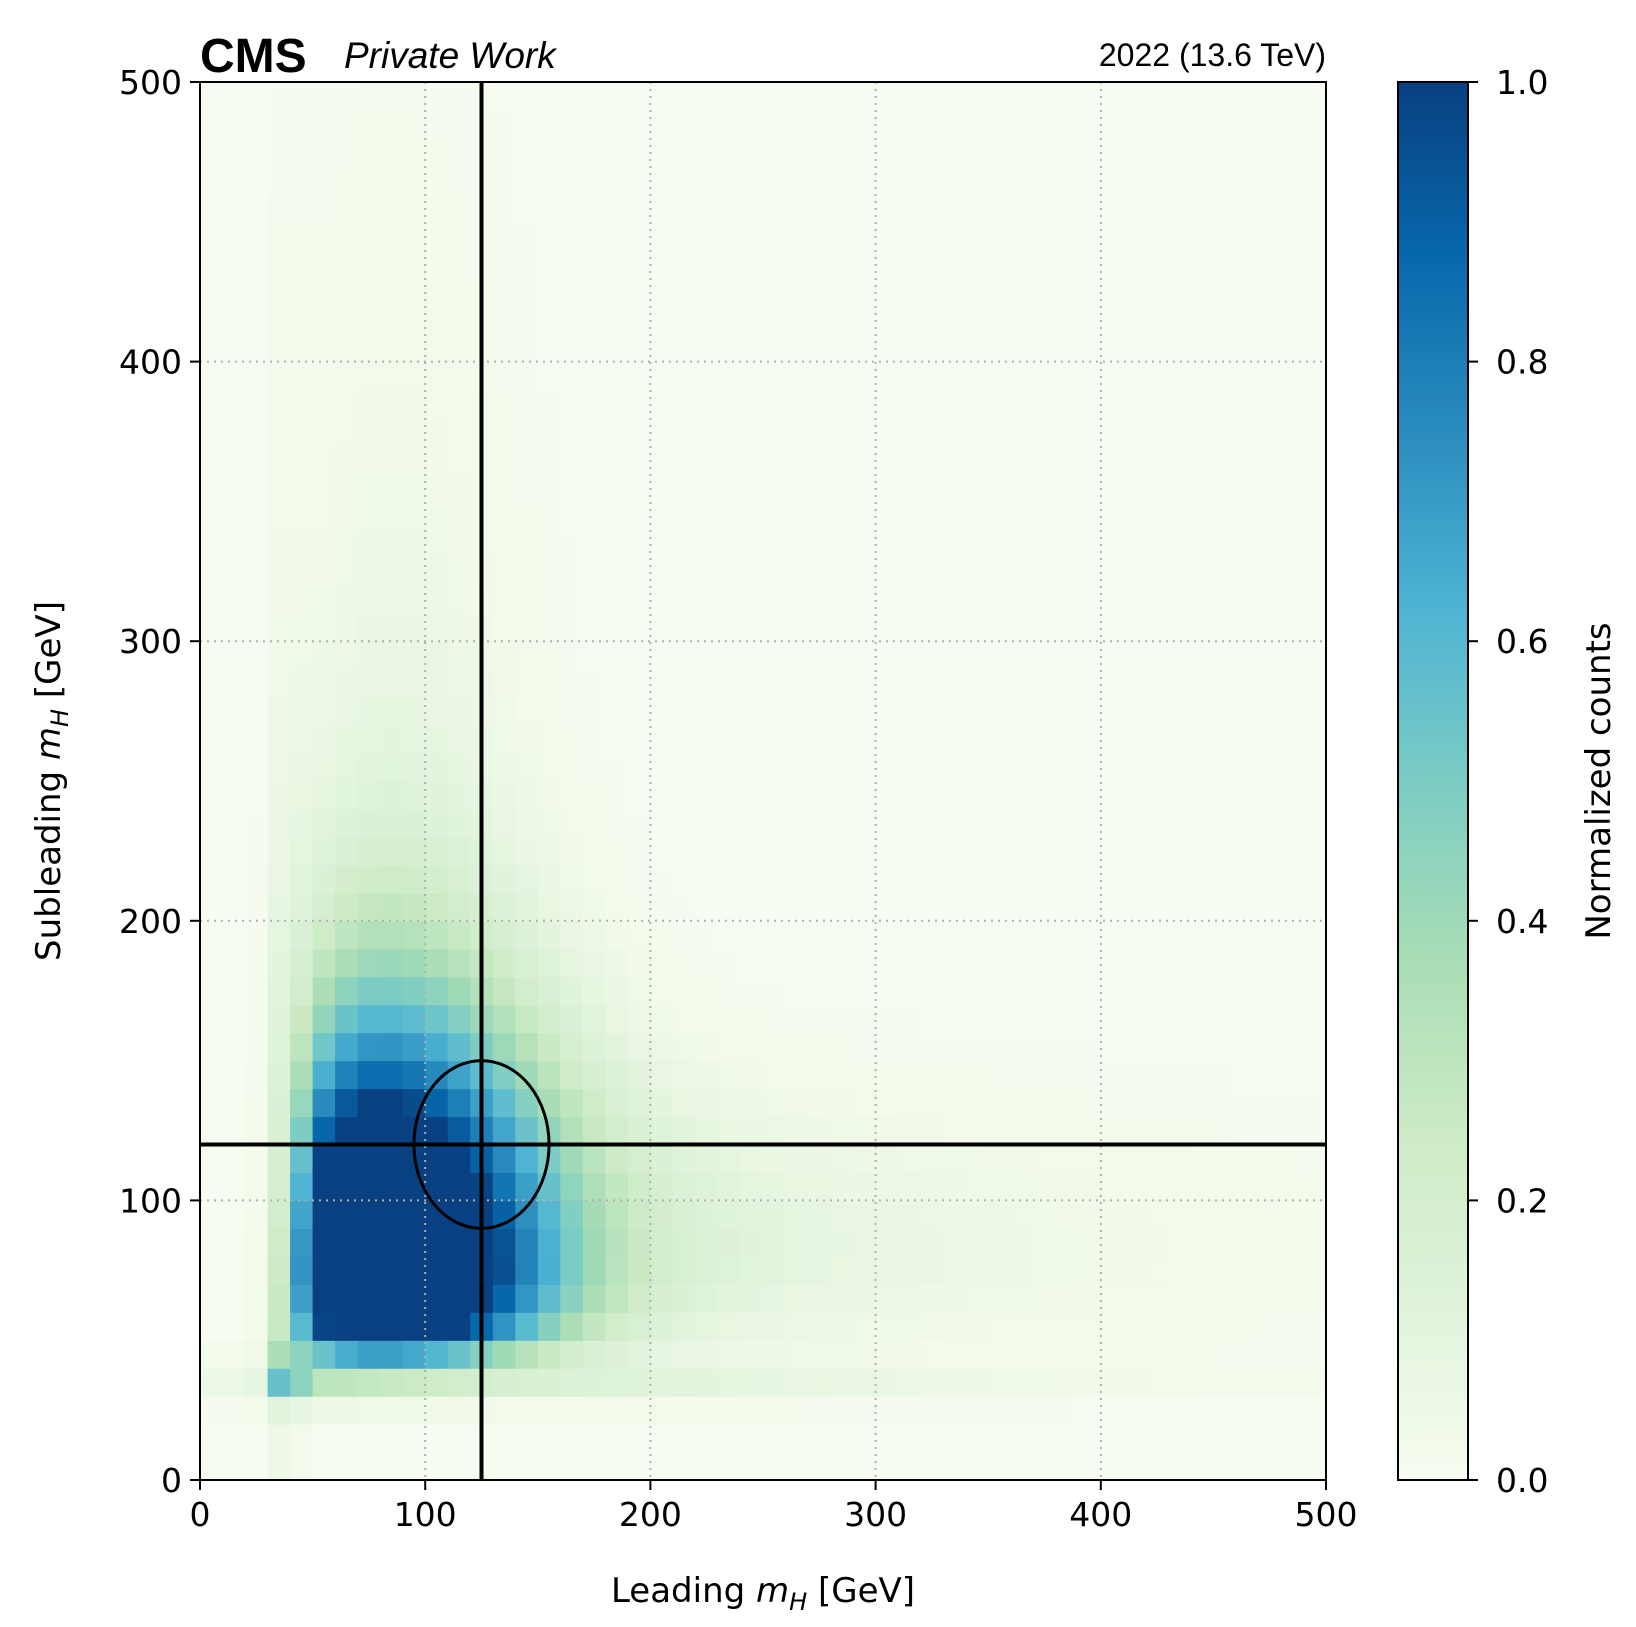 The image size is (1636, 1627). Describe the element at coordinates (150, 641) in the screenshot. I see `y-tick-label: 300` at that location.